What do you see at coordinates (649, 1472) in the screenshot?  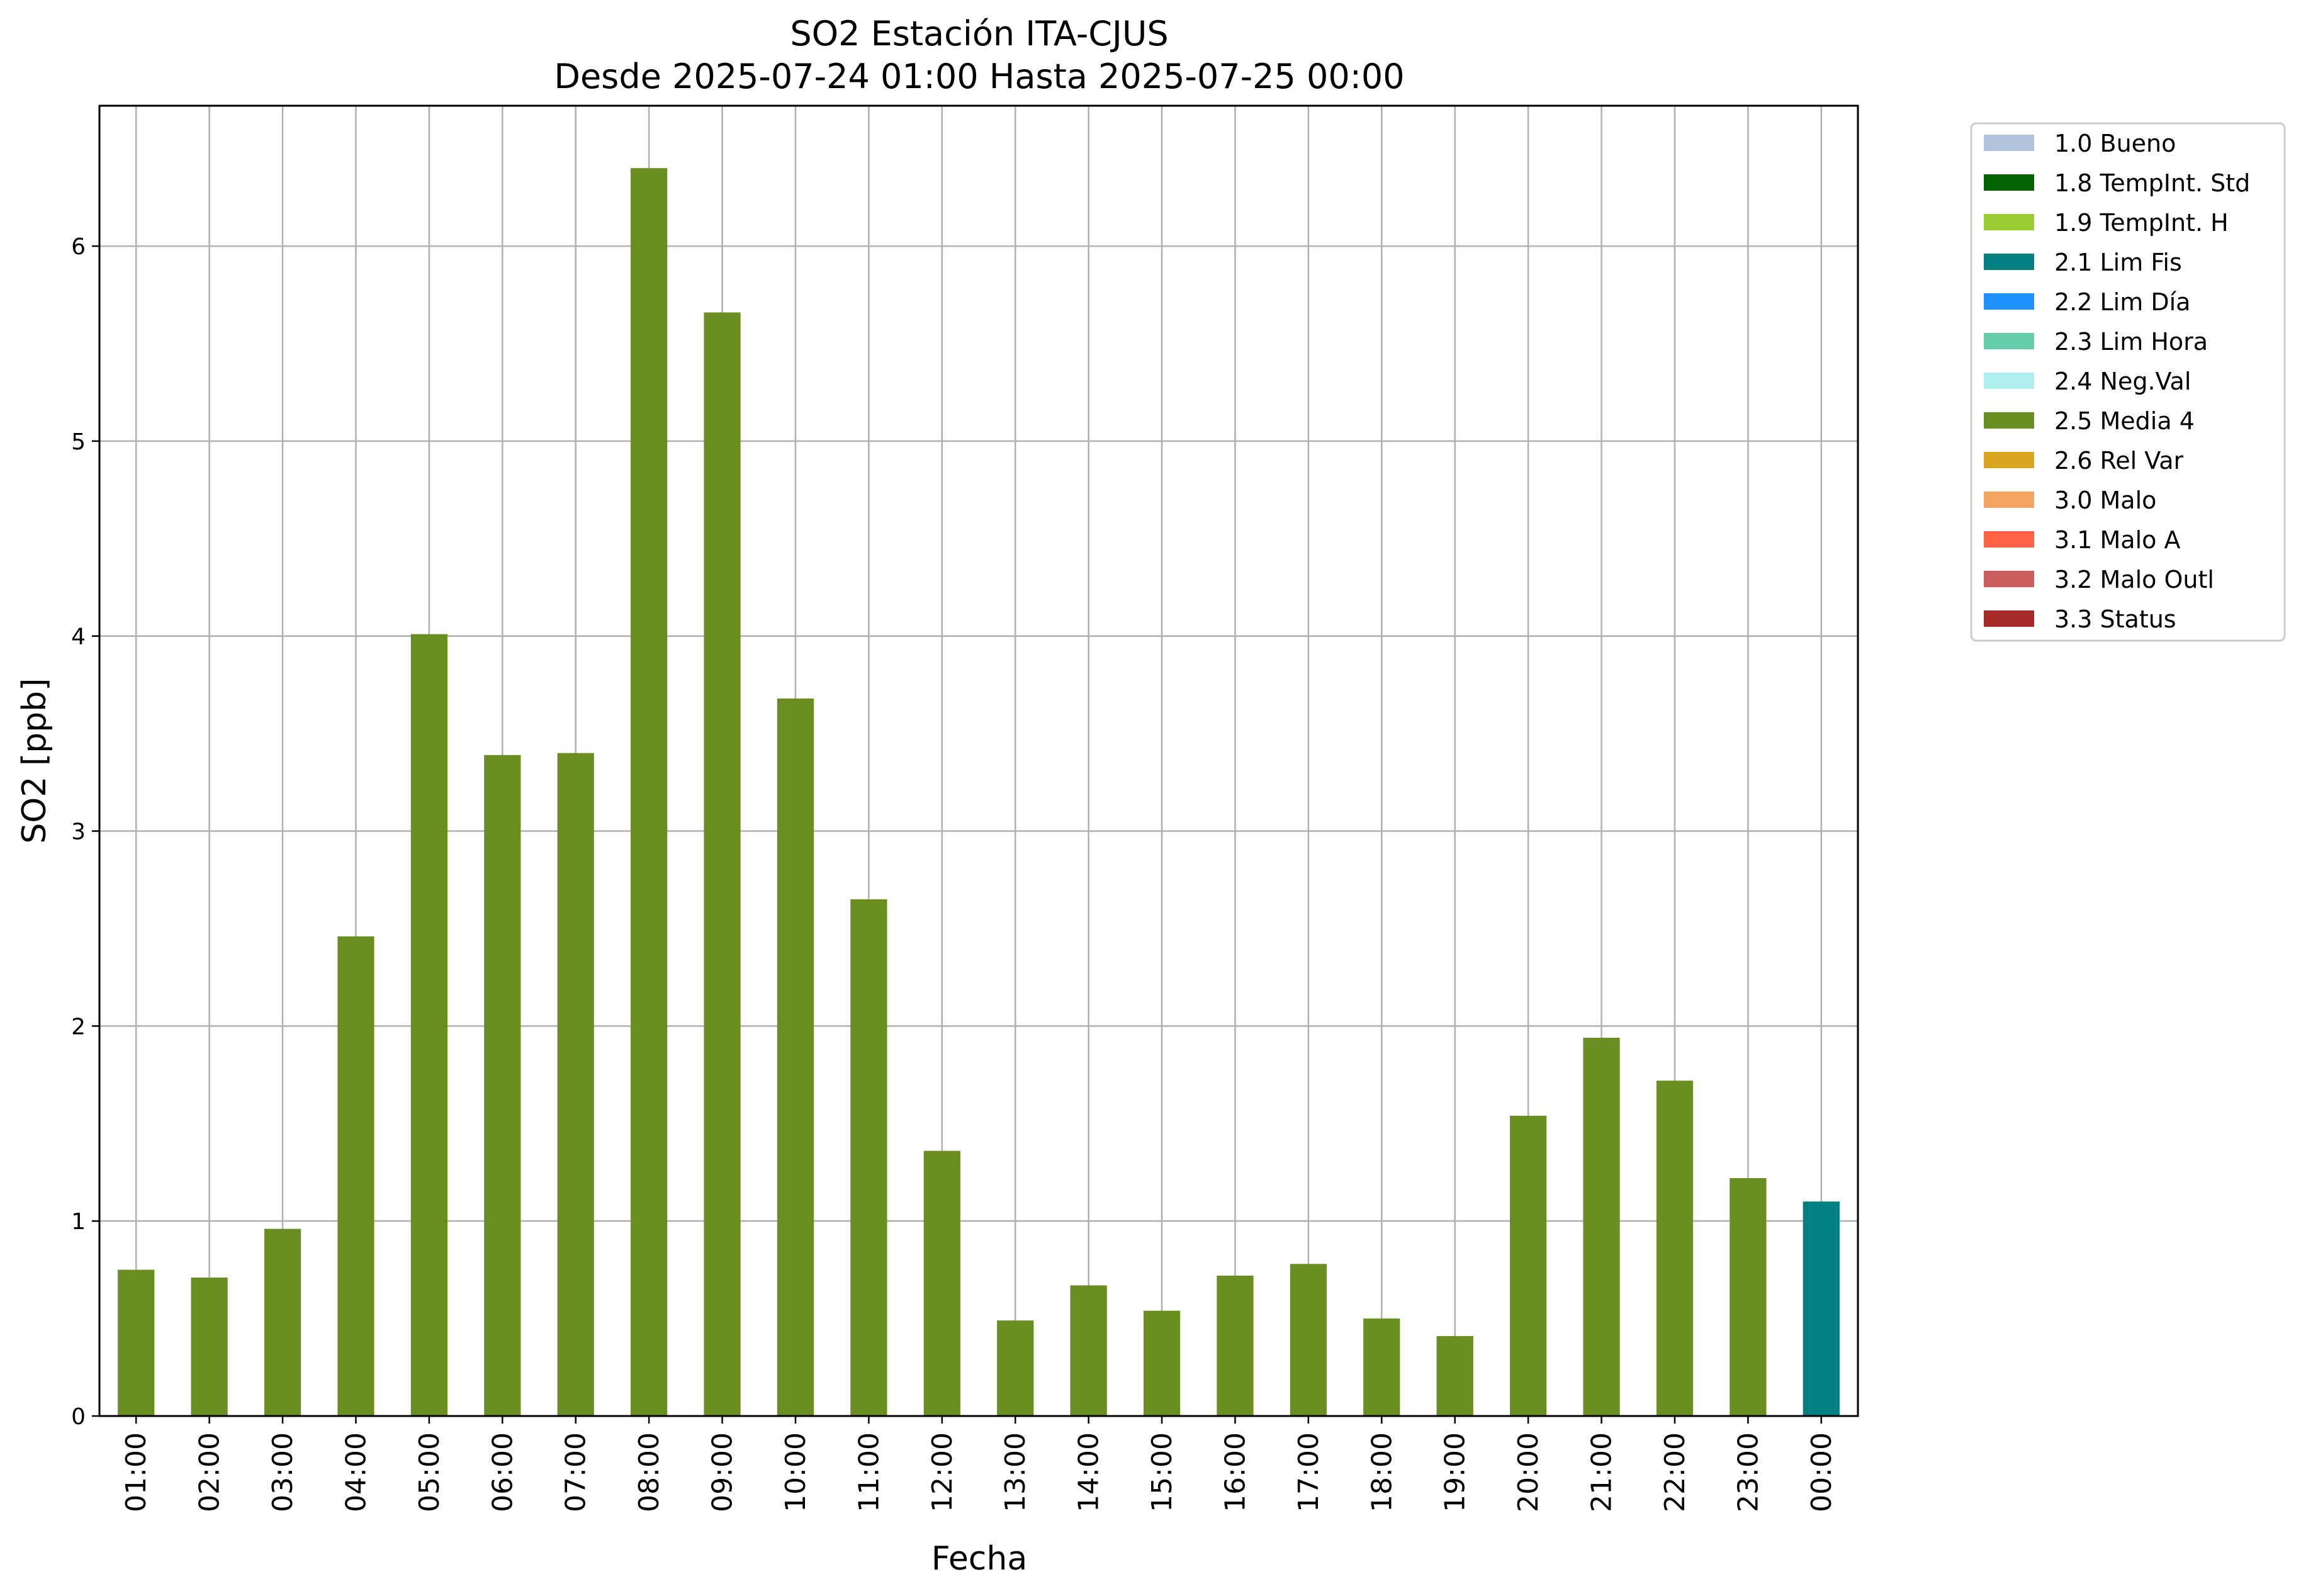 I see `x-tick-label: 08:00` at bounding box center [649, 1472].